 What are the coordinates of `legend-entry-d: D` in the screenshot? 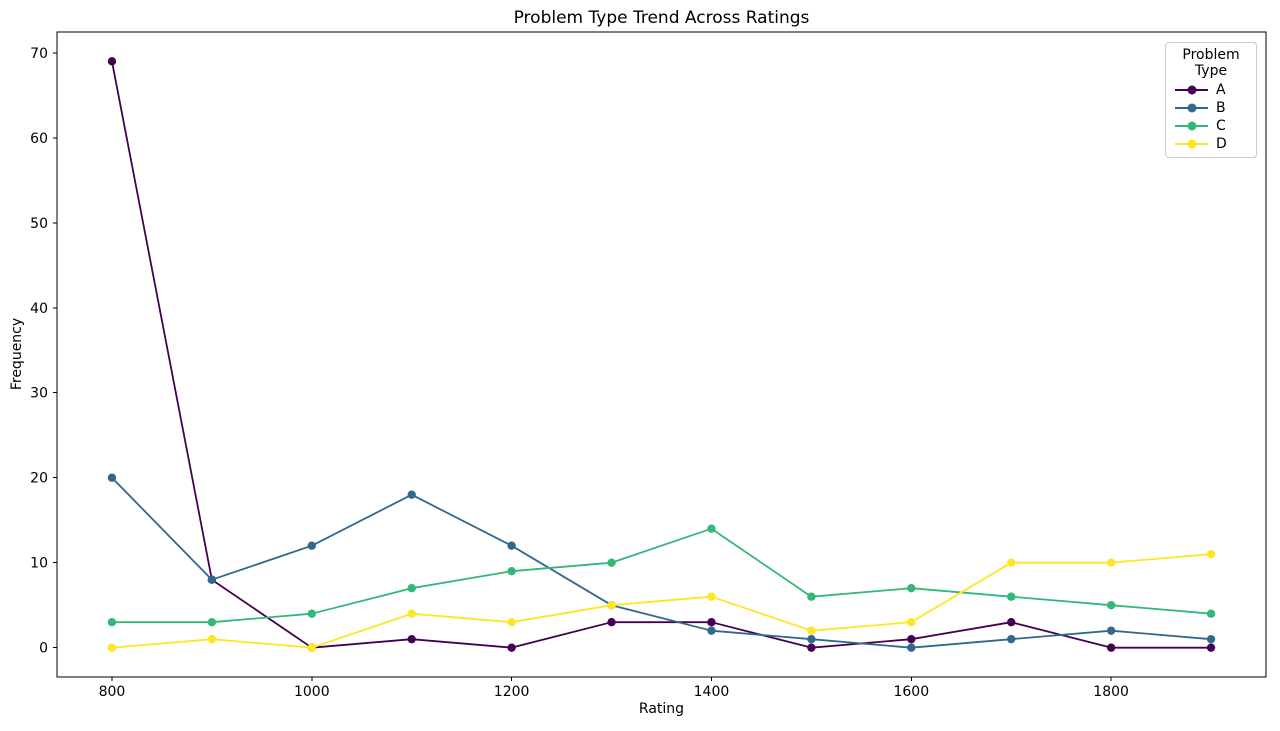 It's located at (1211, 144).